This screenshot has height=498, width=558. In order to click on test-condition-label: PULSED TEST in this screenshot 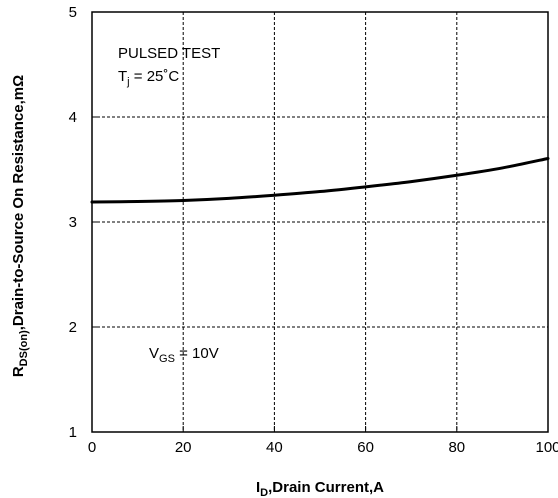, I will do `click(169, 53)`.